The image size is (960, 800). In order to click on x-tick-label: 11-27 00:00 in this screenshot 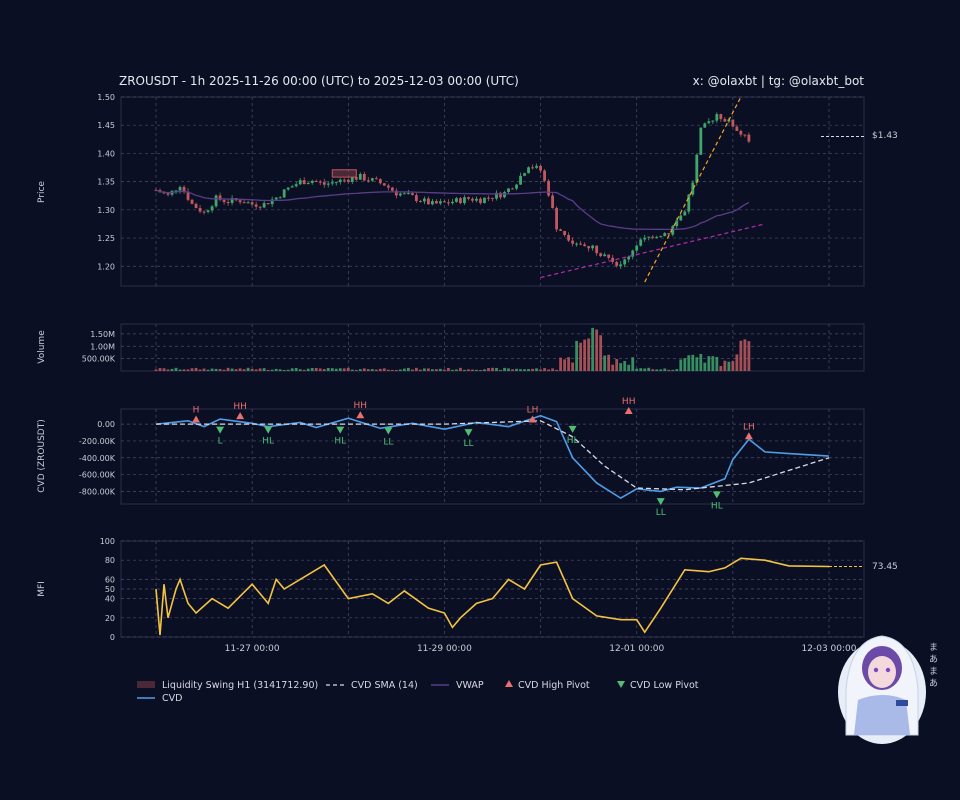, I will do `click(252, 649)`.